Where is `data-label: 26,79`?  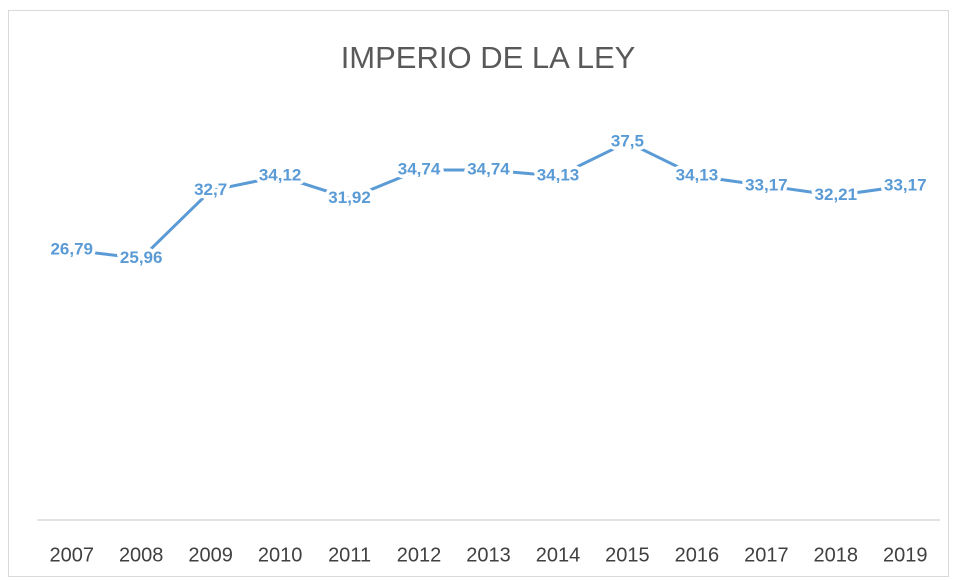
data-label: 26,79 is located at coordinates (71, 249).